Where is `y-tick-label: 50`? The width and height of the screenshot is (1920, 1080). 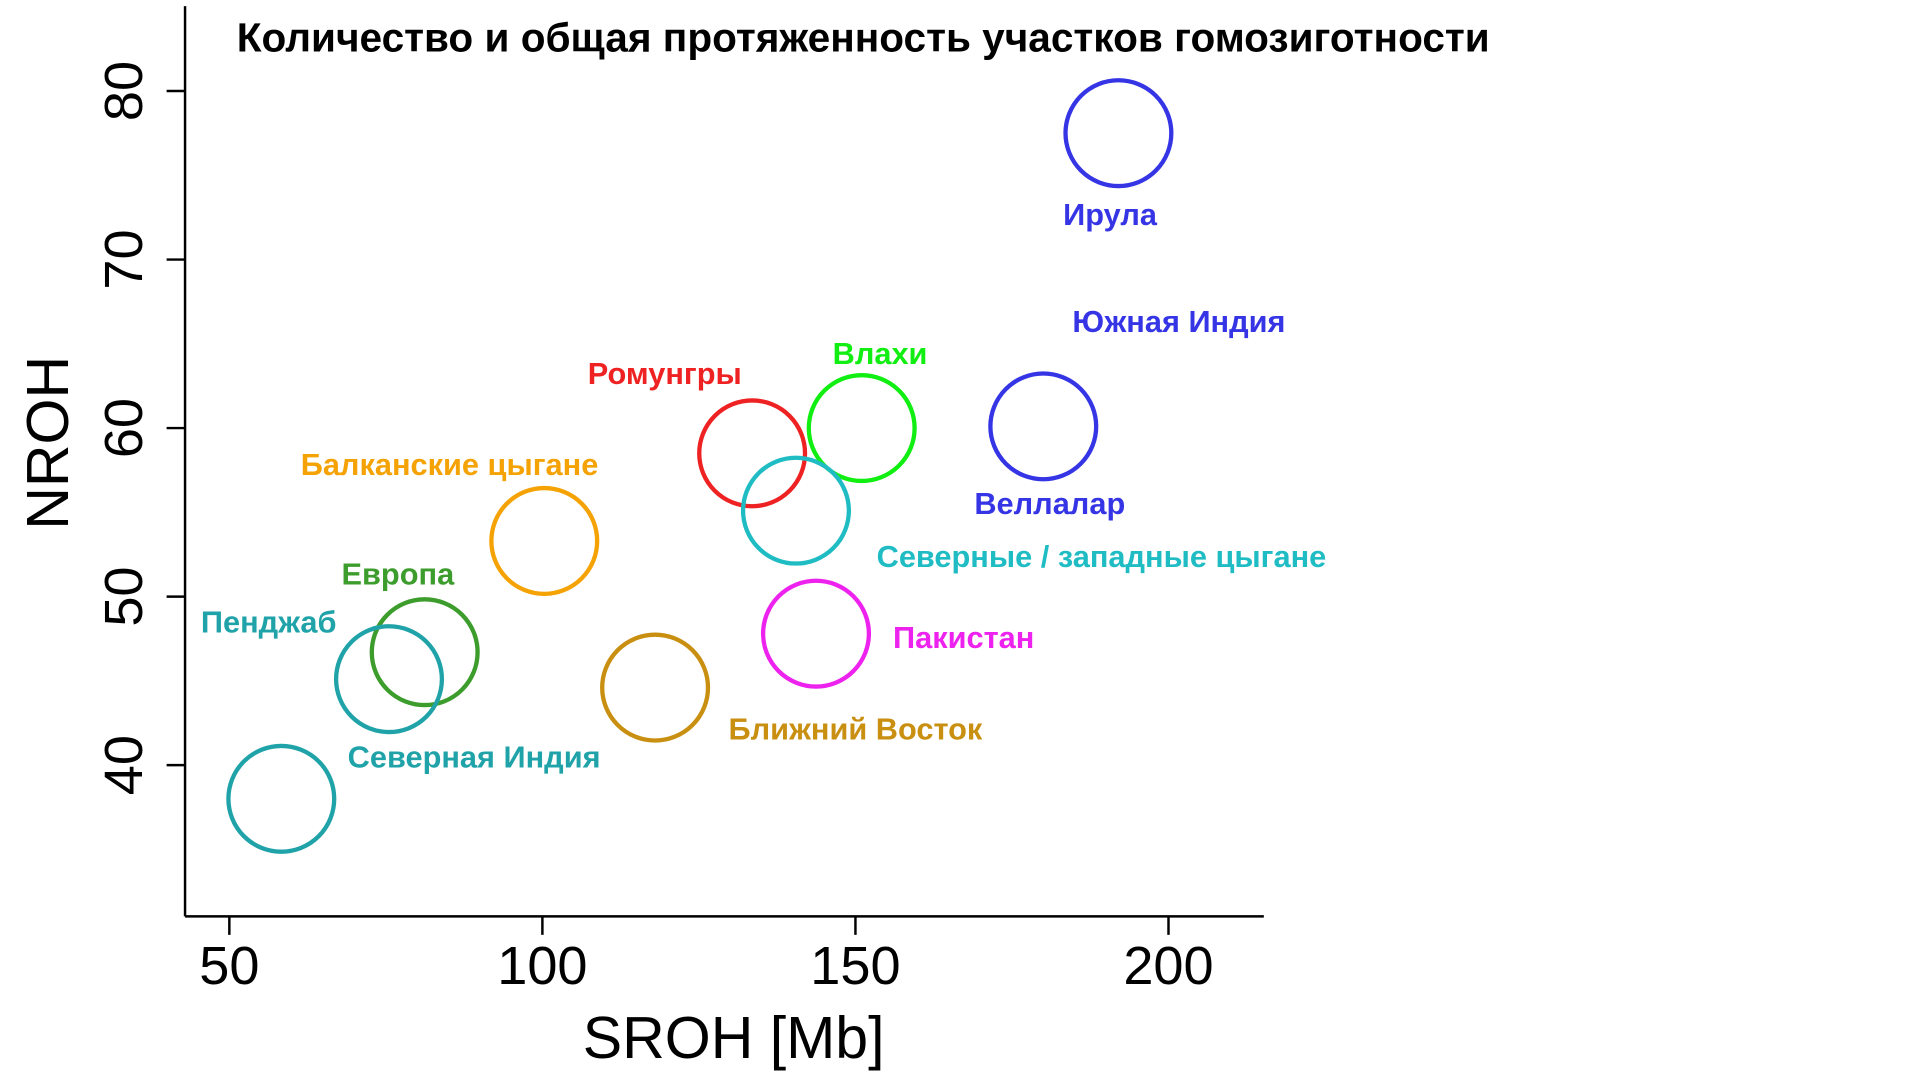 y-tick-label: 50 is located at coordinates (124, 596).